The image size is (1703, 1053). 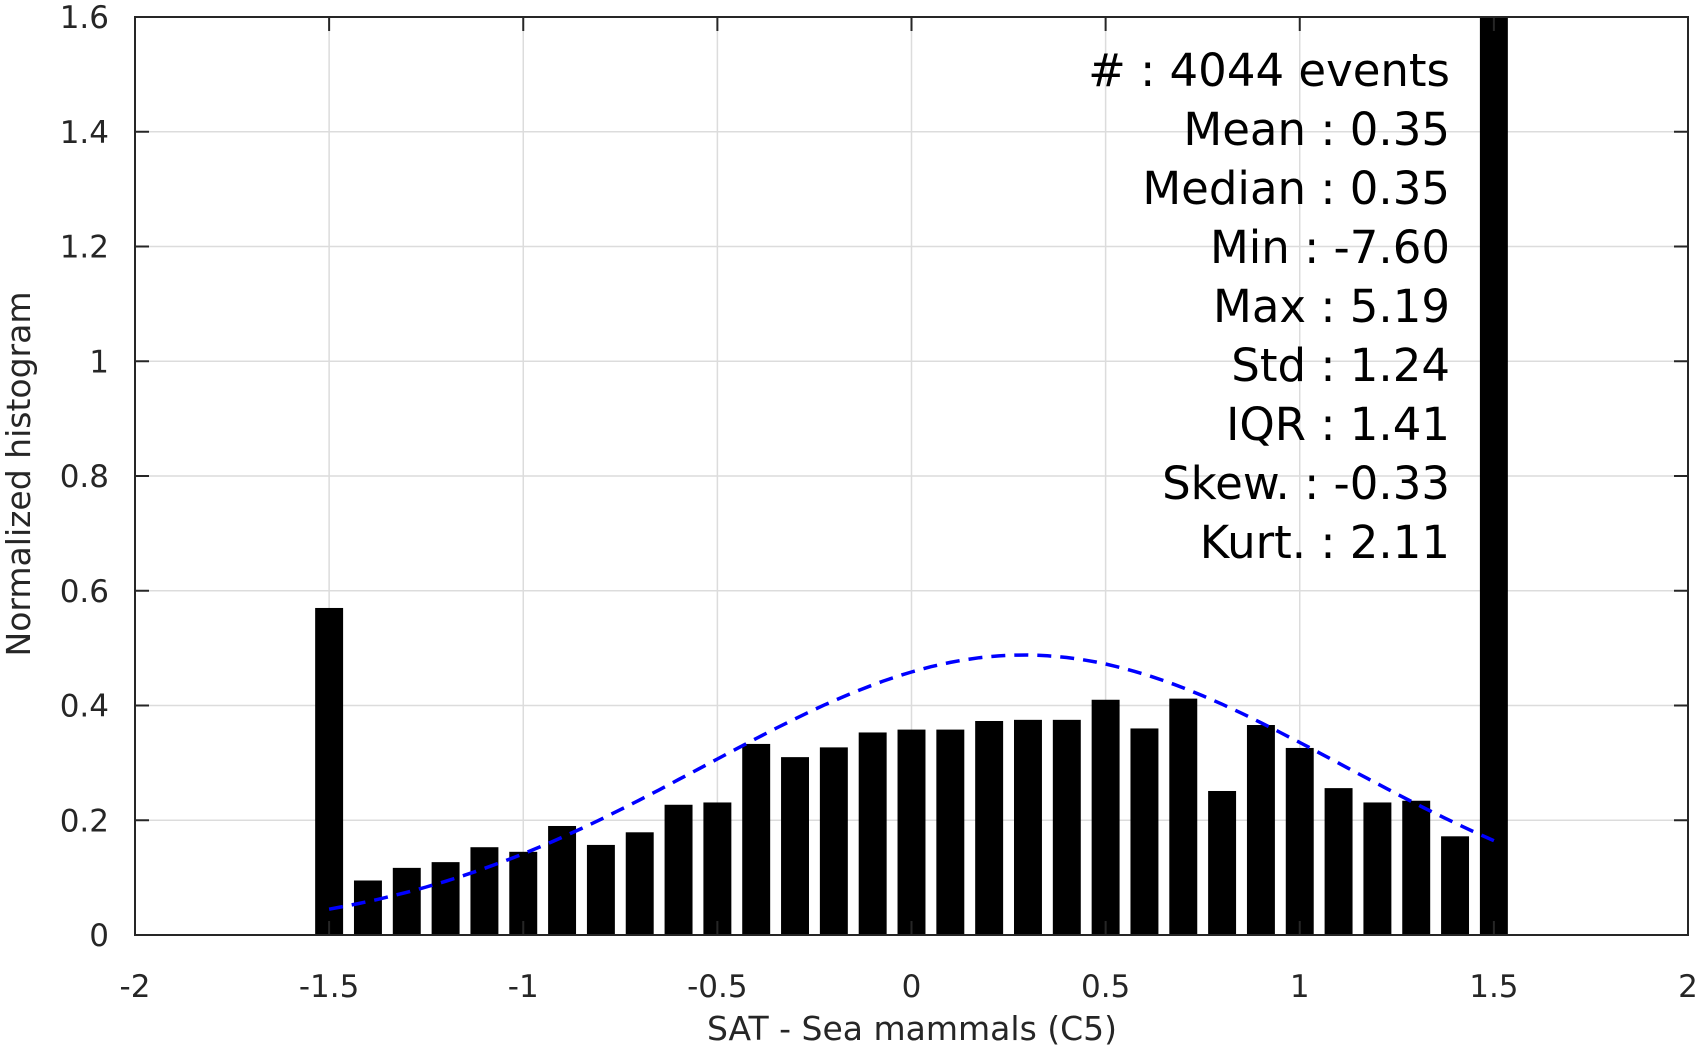 What do you see at coordinates (1688, 987) in the screenshot?
I see `x-tick-label: 2` at bounding box center [1688, 987].